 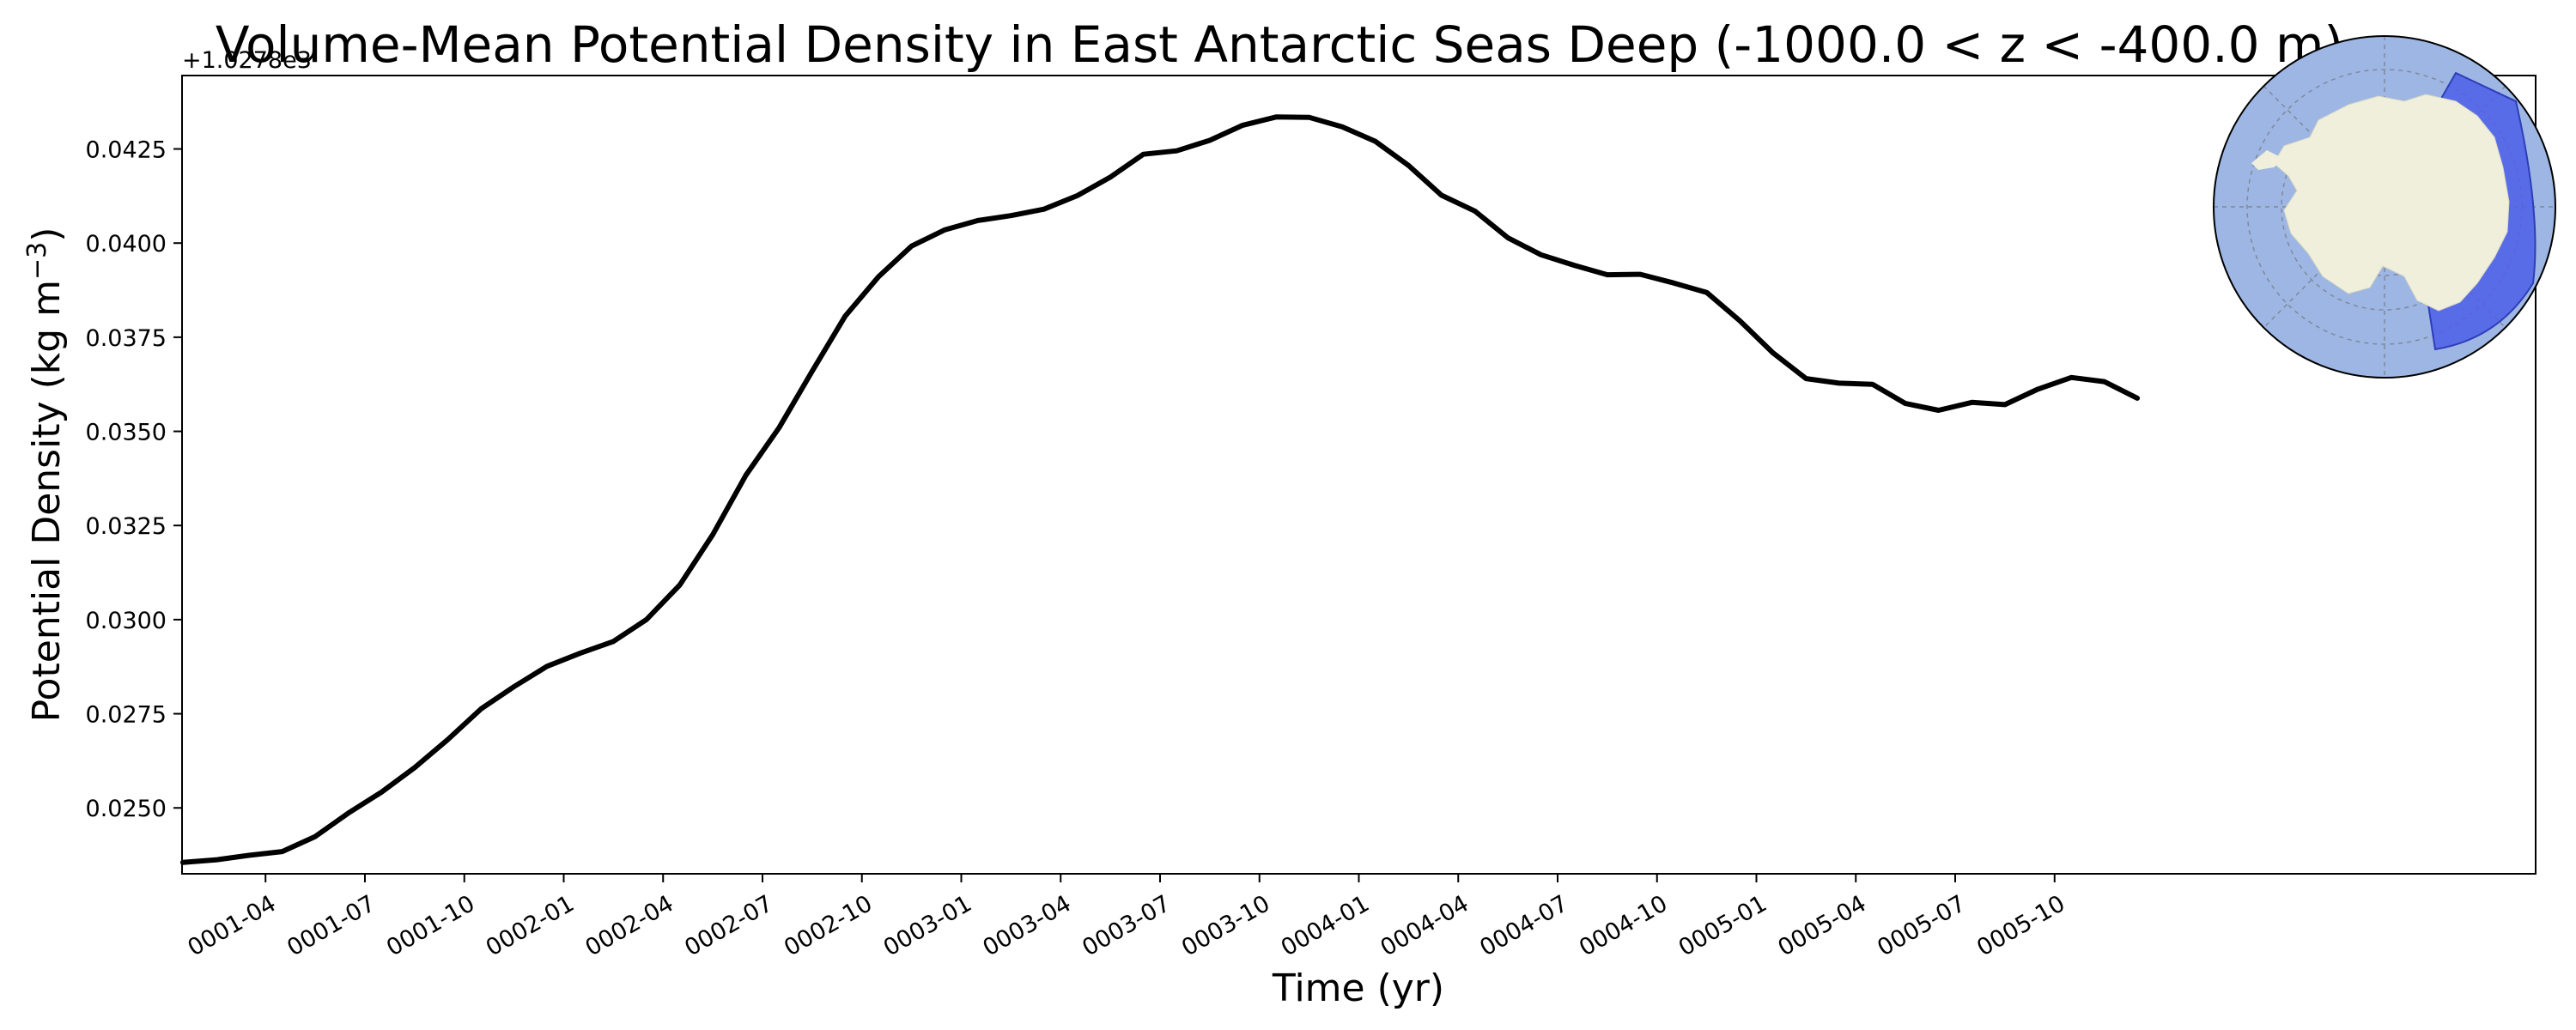 I want to click on y-tick-label: 0.0375, so click(x=127, y=338).